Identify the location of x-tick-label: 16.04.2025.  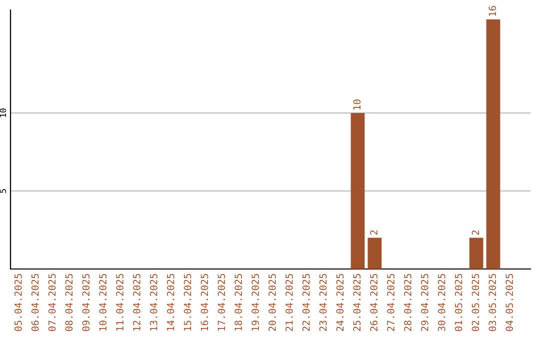
(204, 302).